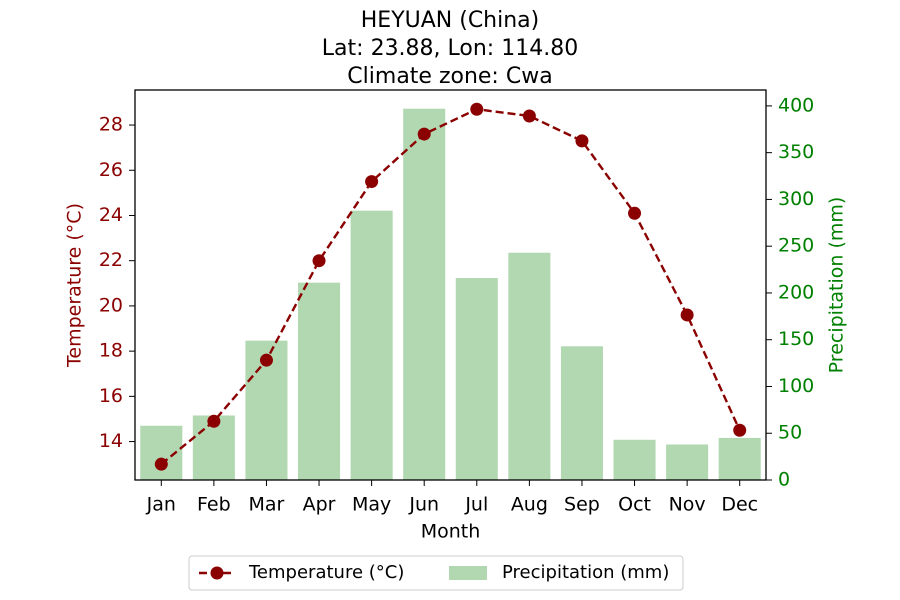 The width and height of the screenshot is (900, 600). I want to click on y-right-tick-label: 150, so click(796, 339).